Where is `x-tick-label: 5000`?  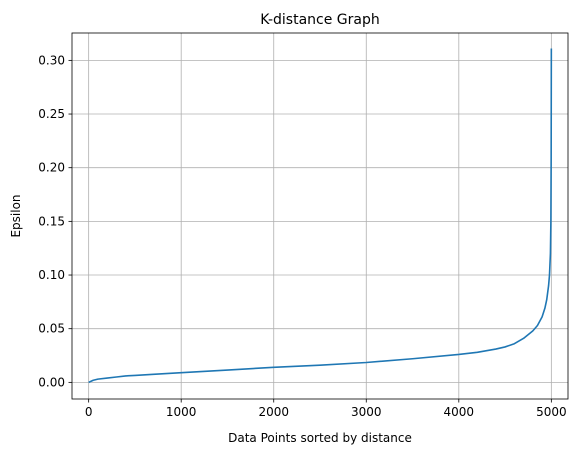 x-tick-label: 5000 is located at coordinates (551, 412).